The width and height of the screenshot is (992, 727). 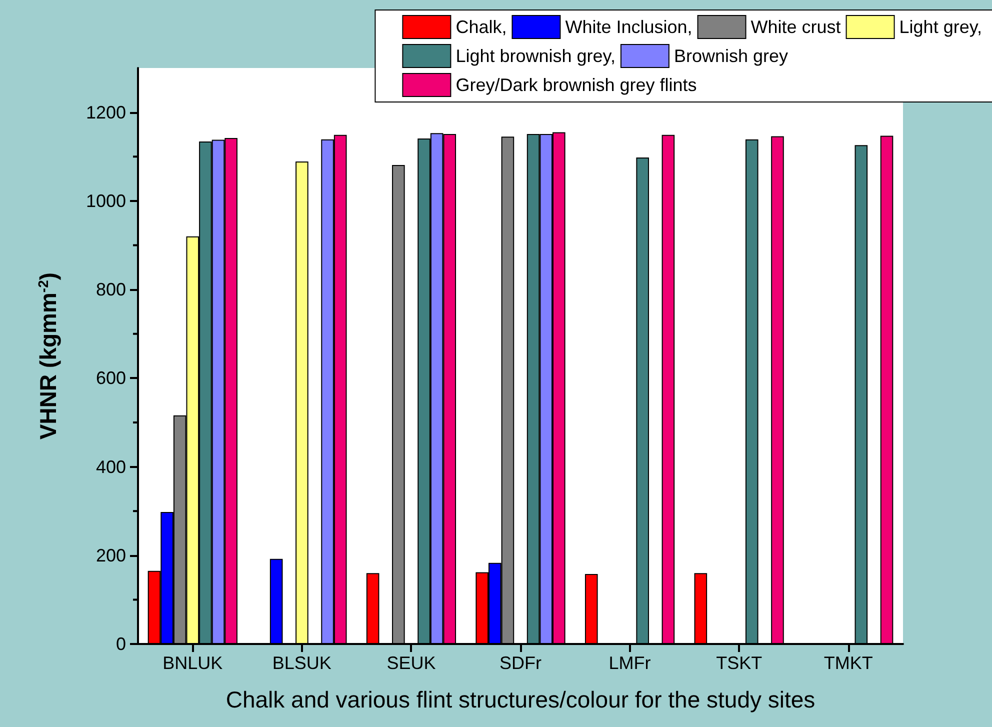 I want to click on legend-label: Light brownish grey,, so click(x=536, y=56).